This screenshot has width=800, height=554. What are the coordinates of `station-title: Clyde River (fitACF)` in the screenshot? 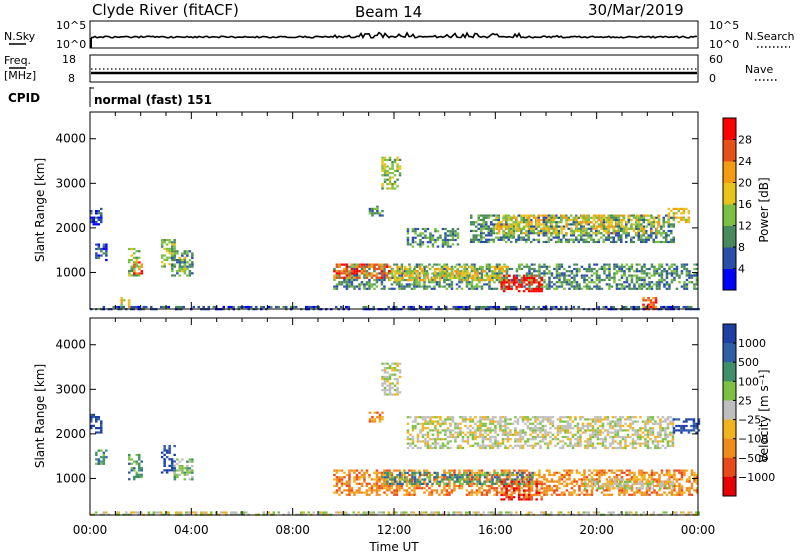 It's located at (165, 10).